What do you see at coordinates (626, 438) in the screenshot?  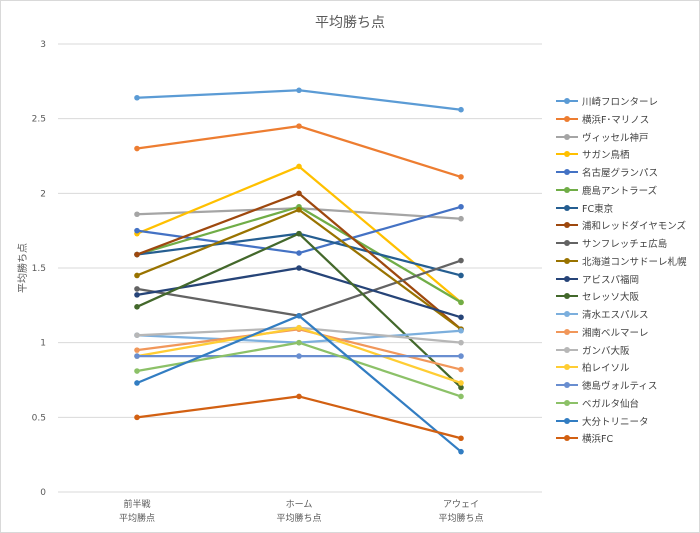 I see `legend-item: 横浜FC` at bounding box center [626, 438].